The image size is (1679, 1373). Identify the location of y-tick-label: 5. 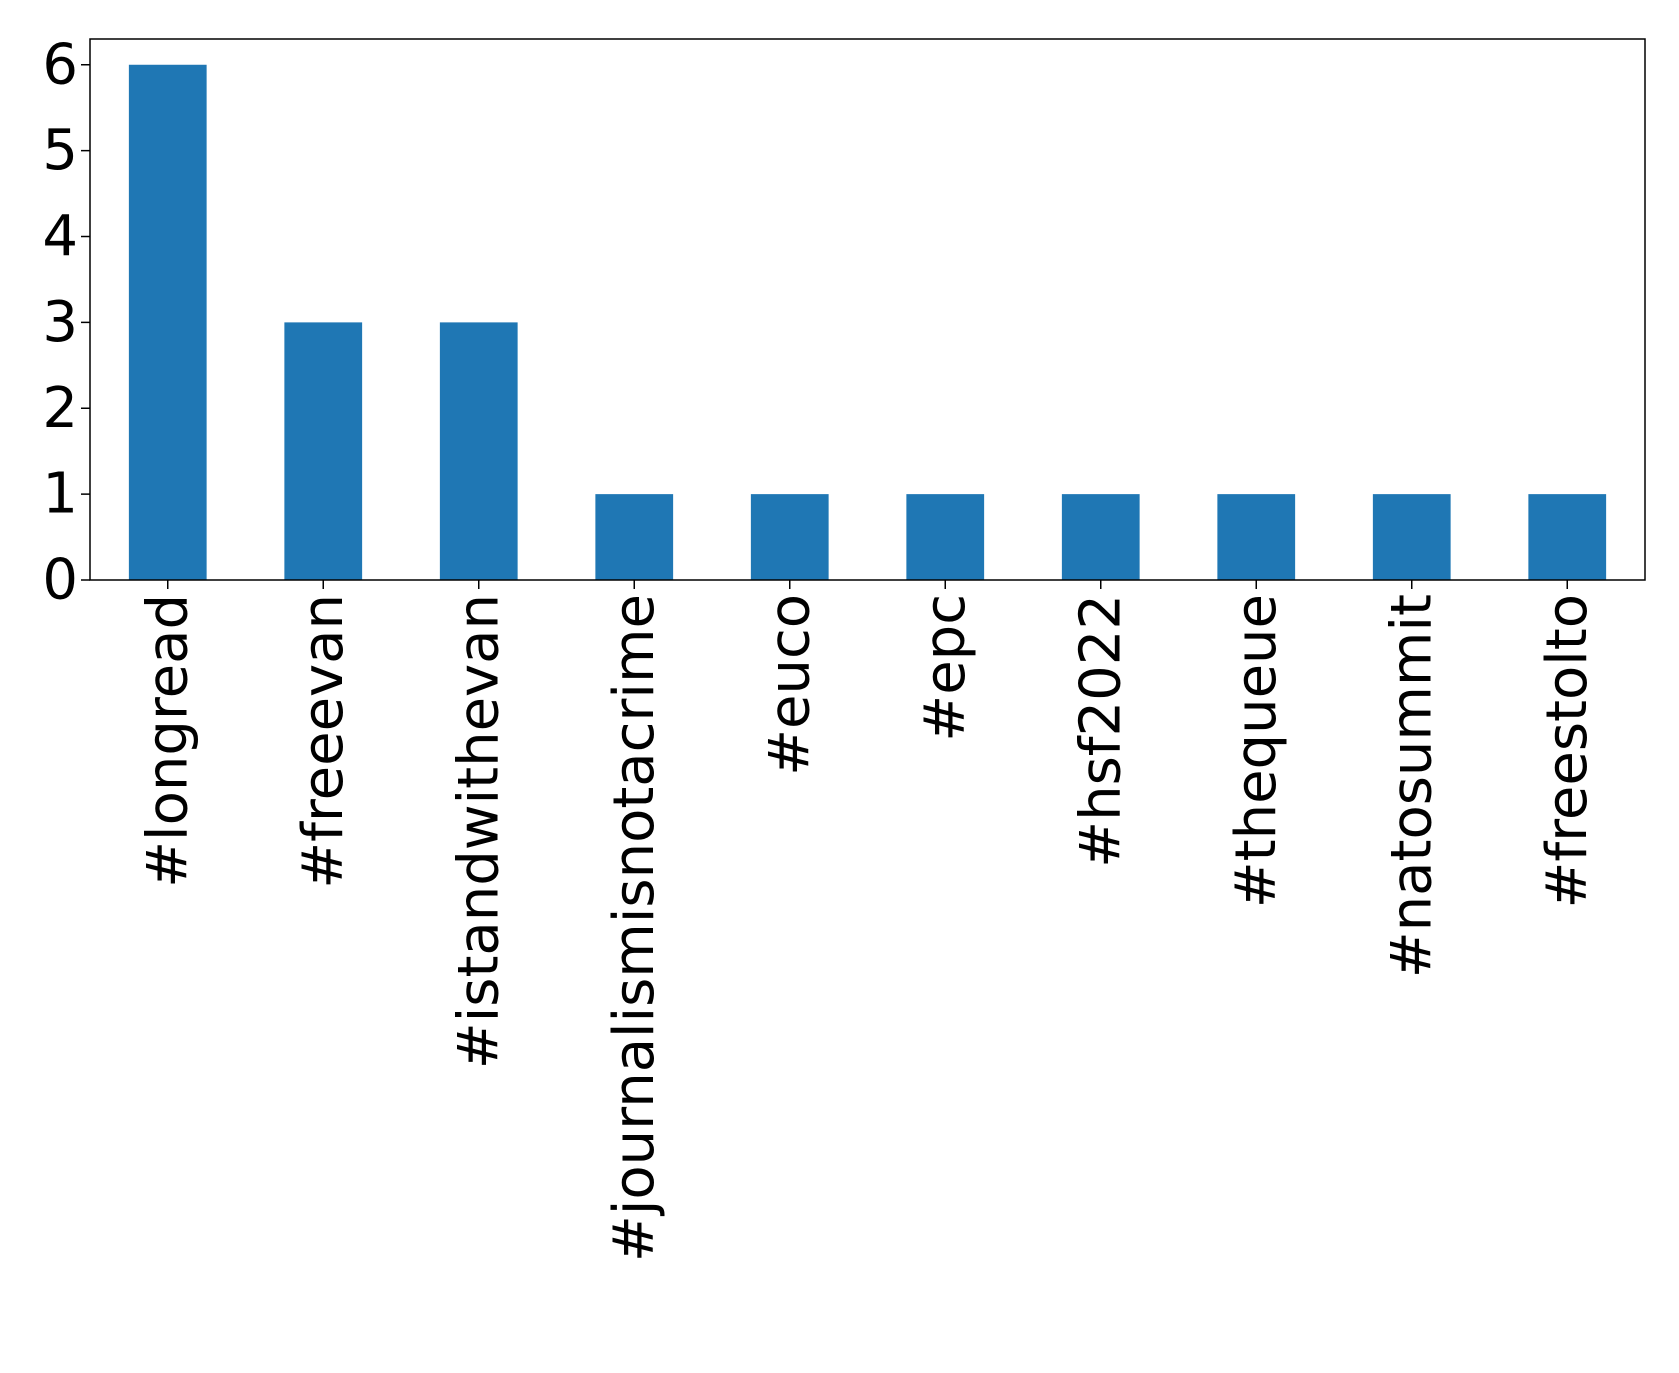
(60, 150).